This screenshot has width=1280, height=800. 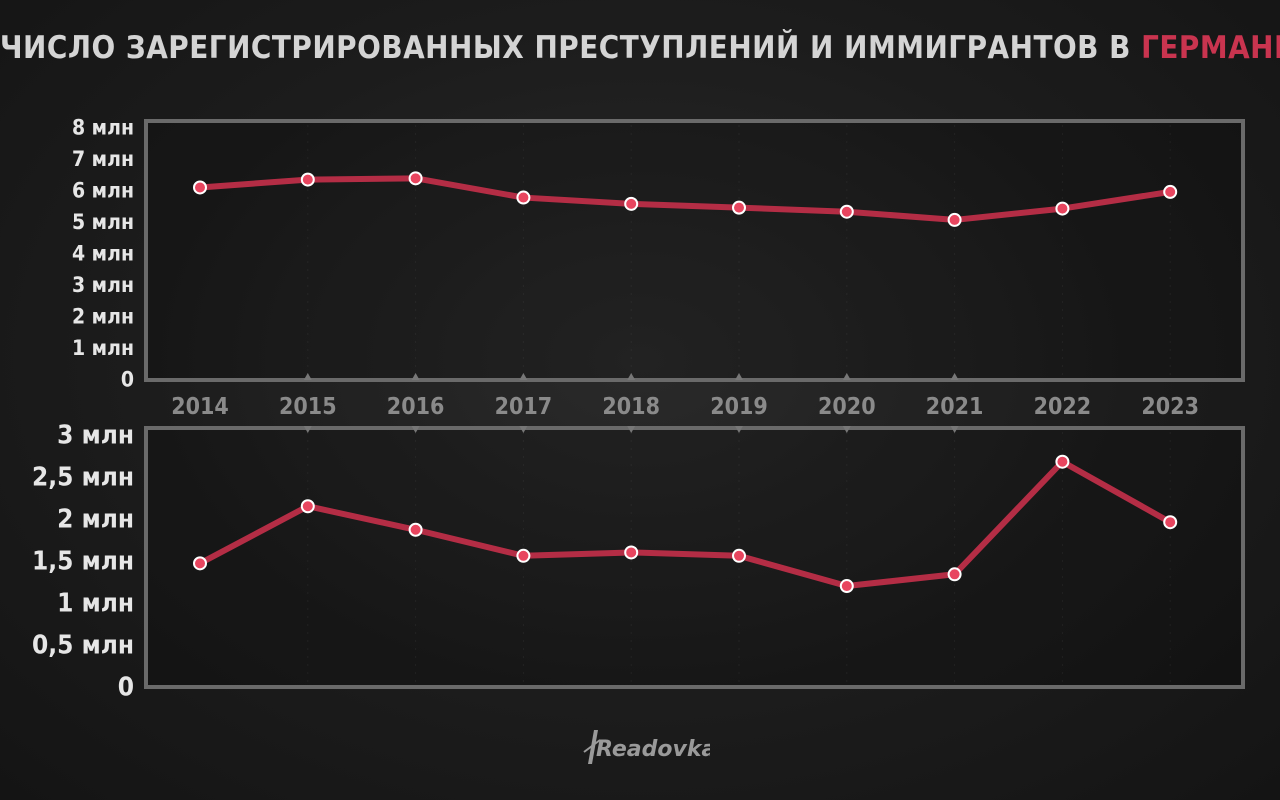 What do you see at coordinates (83, 645) in the screenshot?
I see `y-tick-label: 0,5 млн` at bounding box center [83, 645].